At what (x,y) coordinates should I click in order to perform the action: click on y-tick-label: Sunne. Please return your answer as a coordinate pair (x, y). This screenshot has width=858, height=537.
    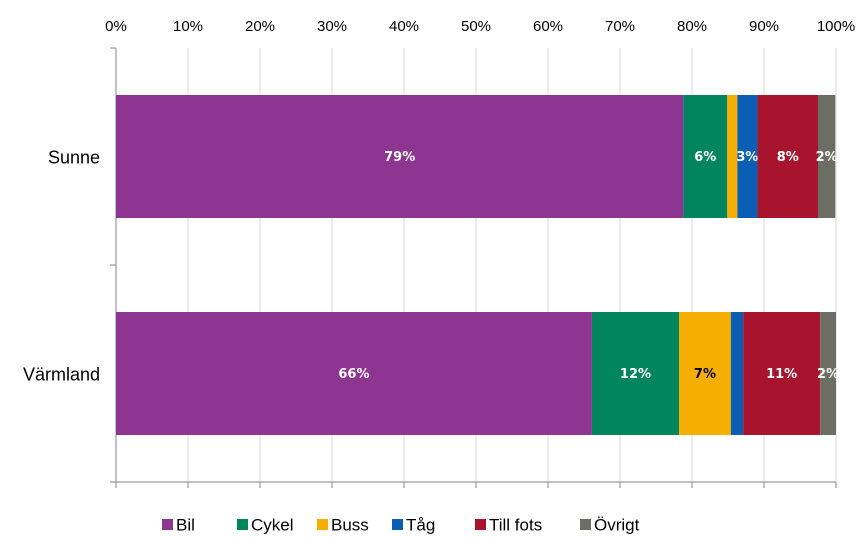
    Looking at the image, I should click on (74, 157).